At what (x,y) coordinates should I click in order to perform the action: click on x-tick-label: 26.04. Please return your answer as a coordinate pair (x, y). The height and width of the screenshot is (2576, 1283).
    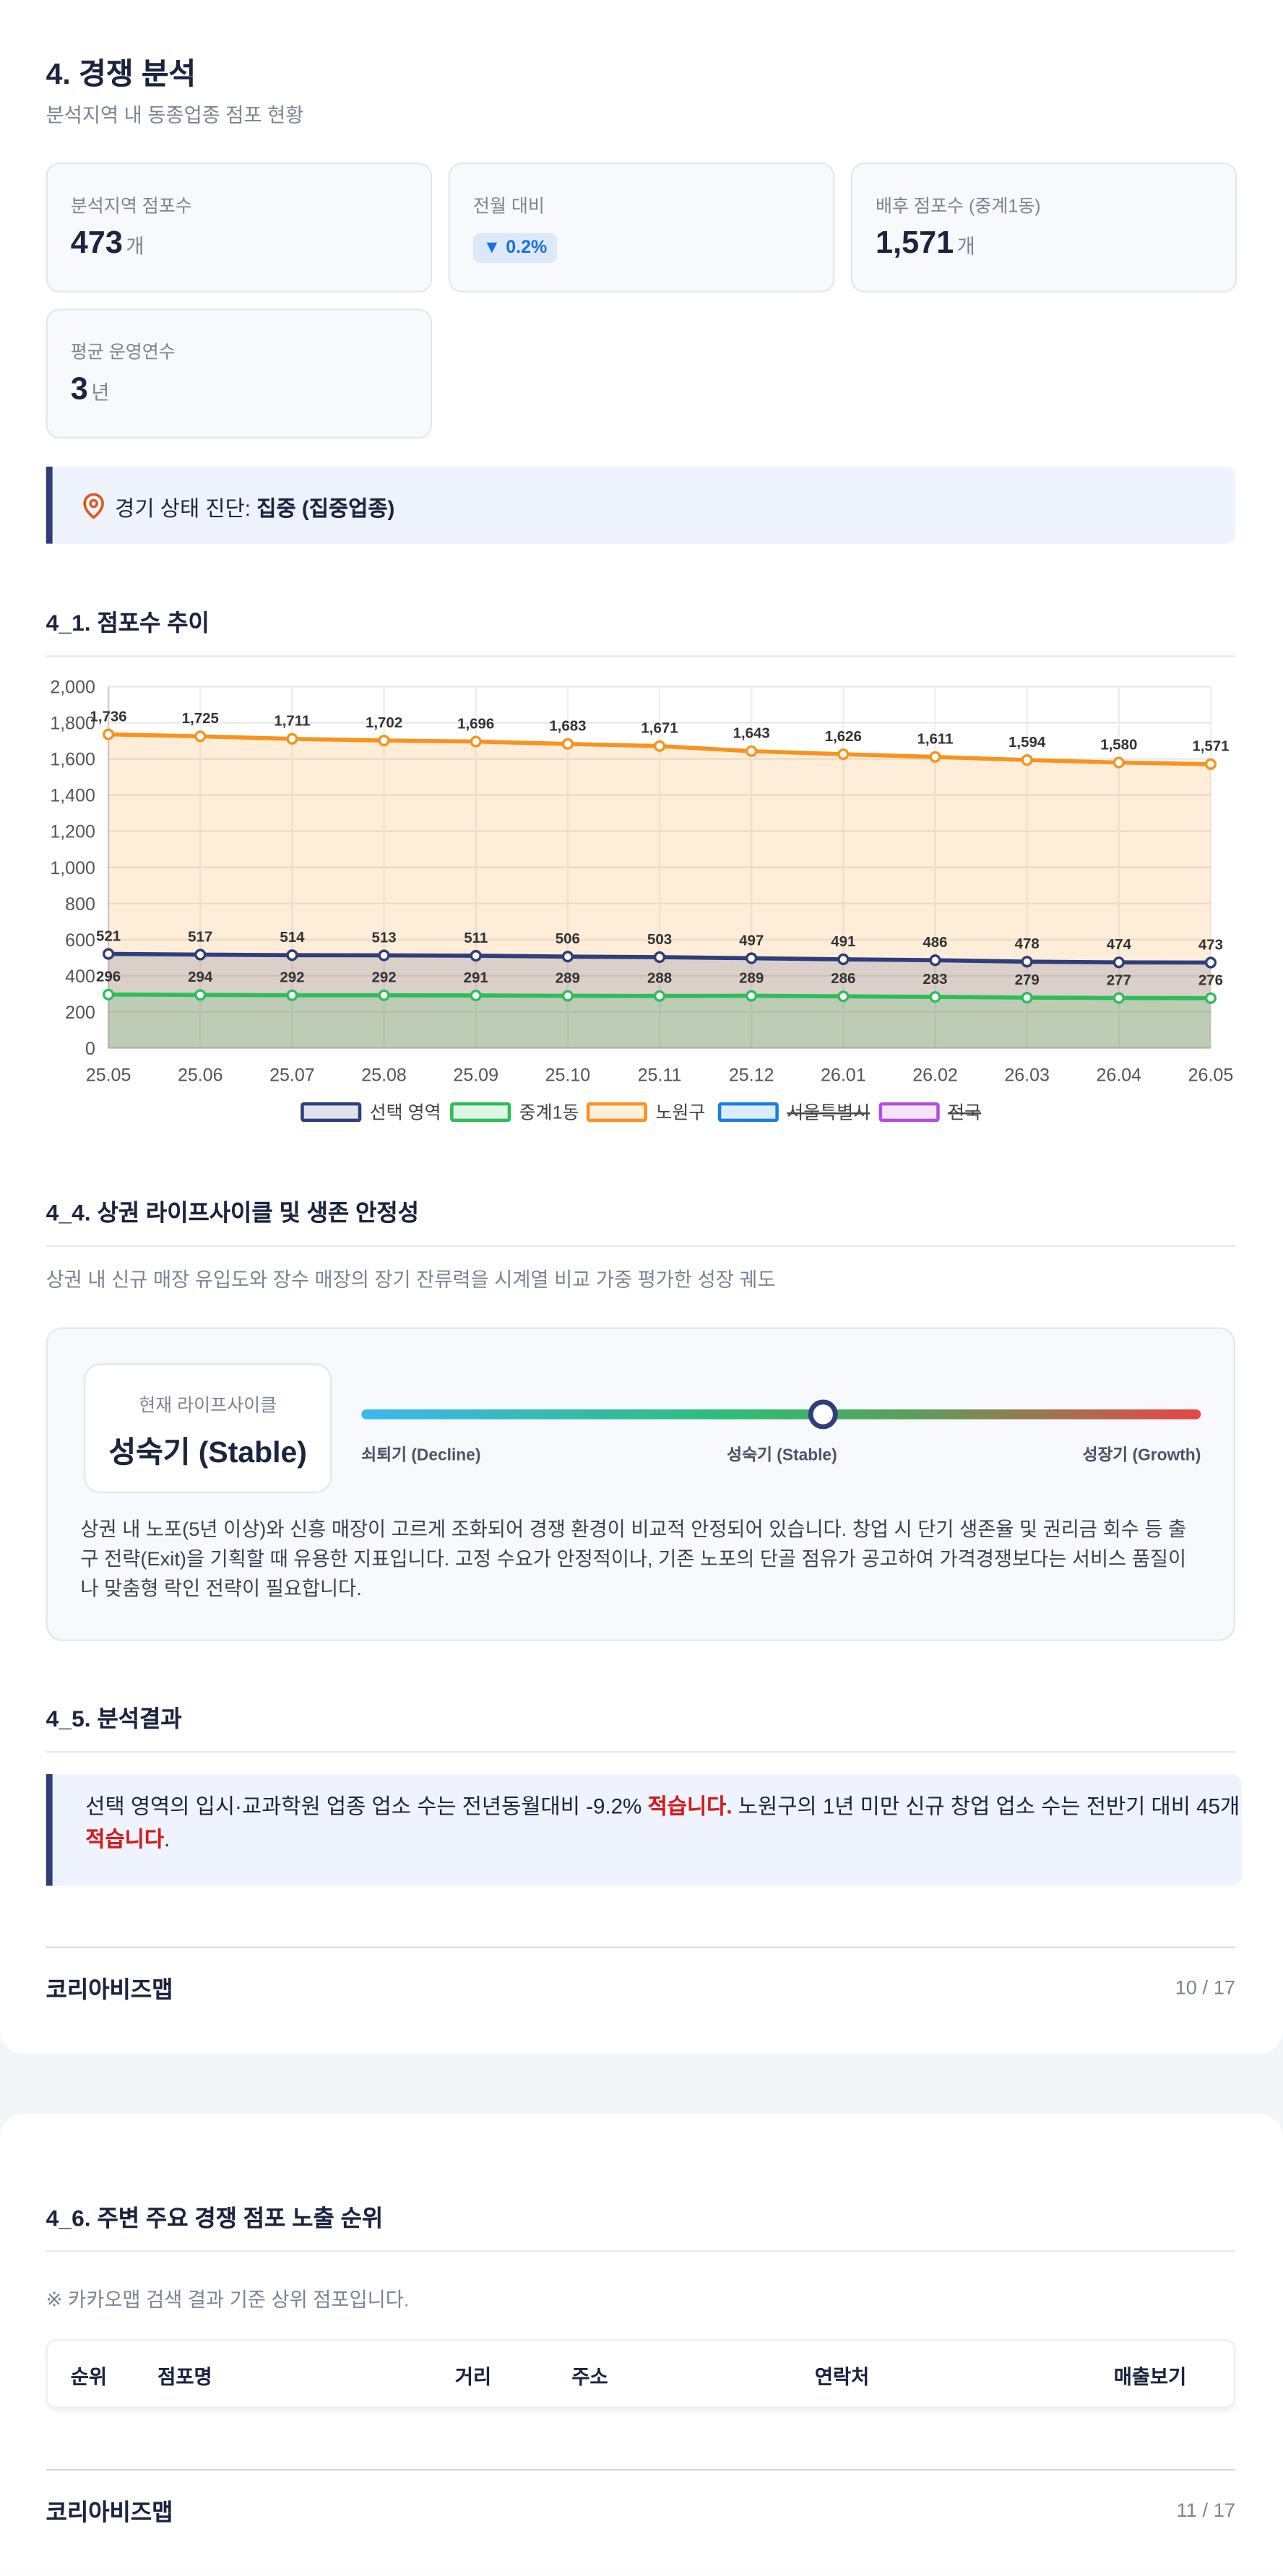
    Looking at the image, I should click on (1119, 1075).